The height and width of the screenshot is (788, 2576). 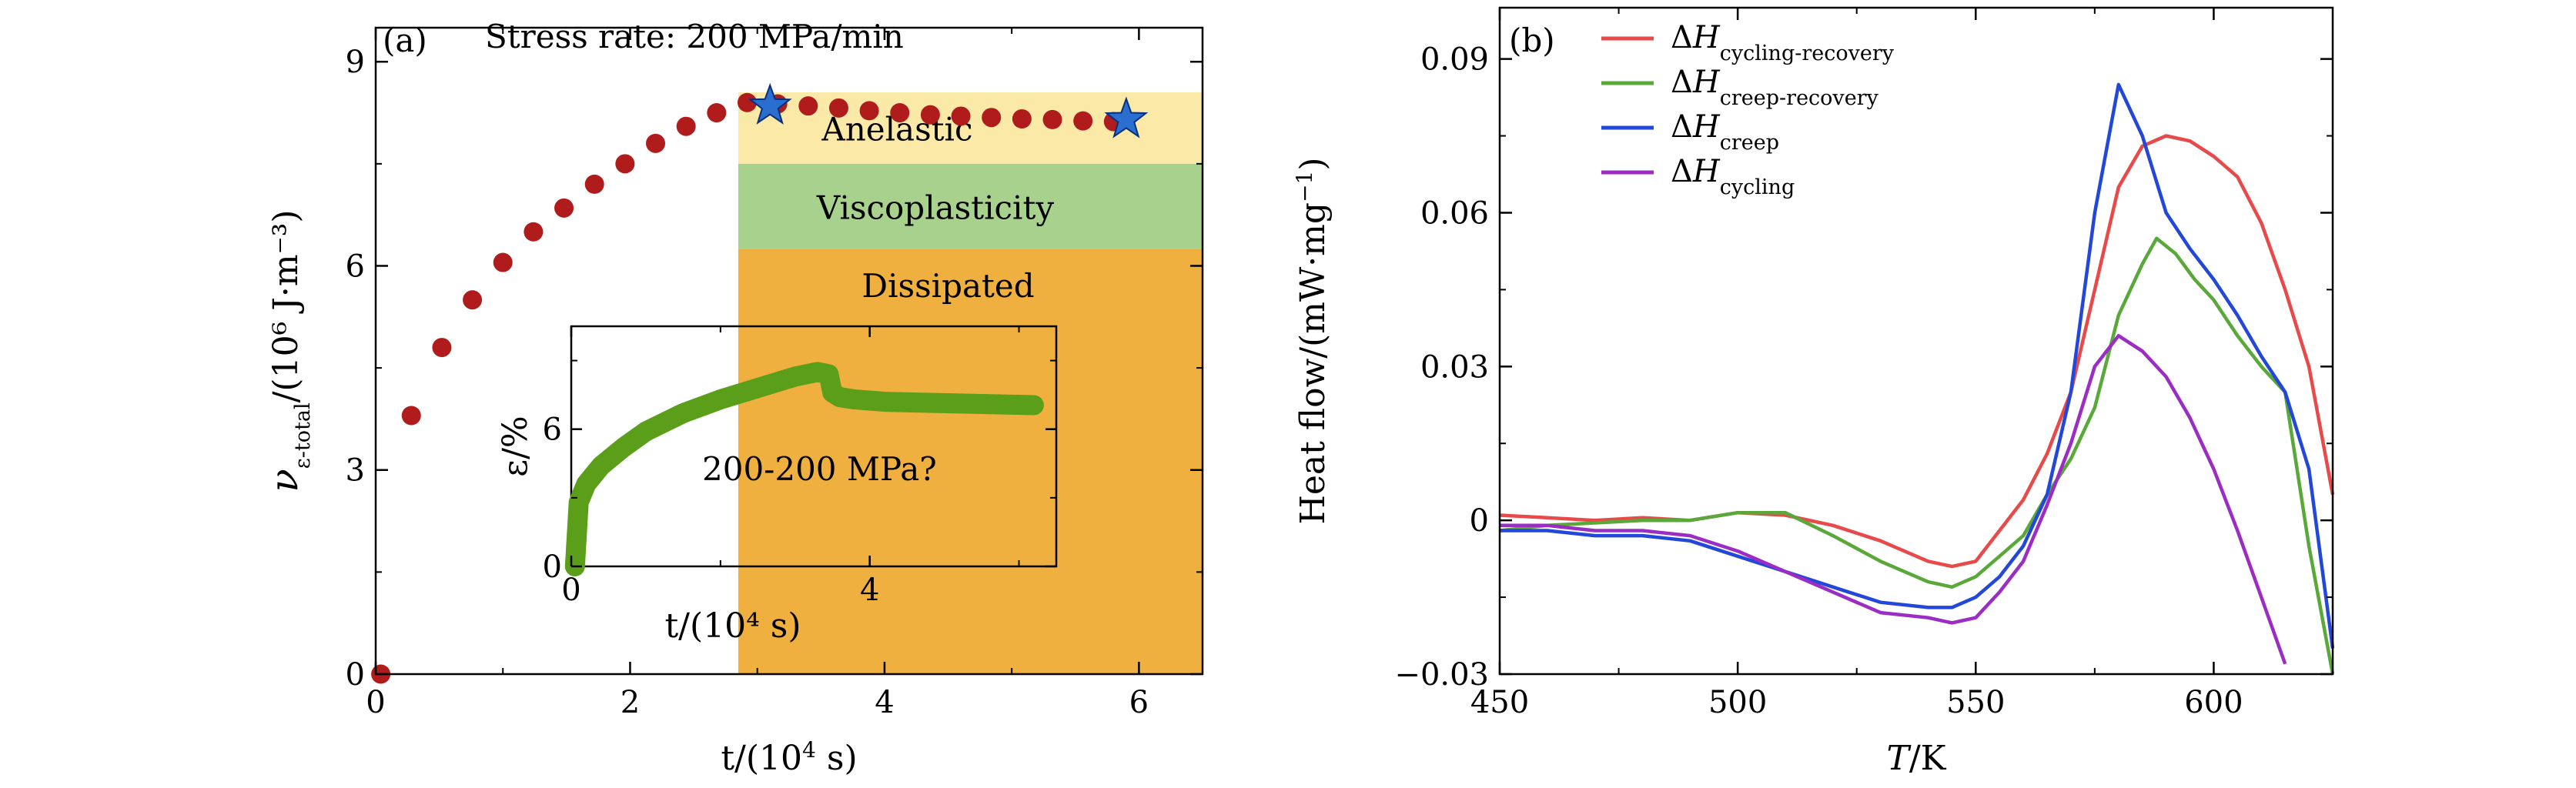 I want to click on inset-ytick-label: 6, so click(x=553, y=430).